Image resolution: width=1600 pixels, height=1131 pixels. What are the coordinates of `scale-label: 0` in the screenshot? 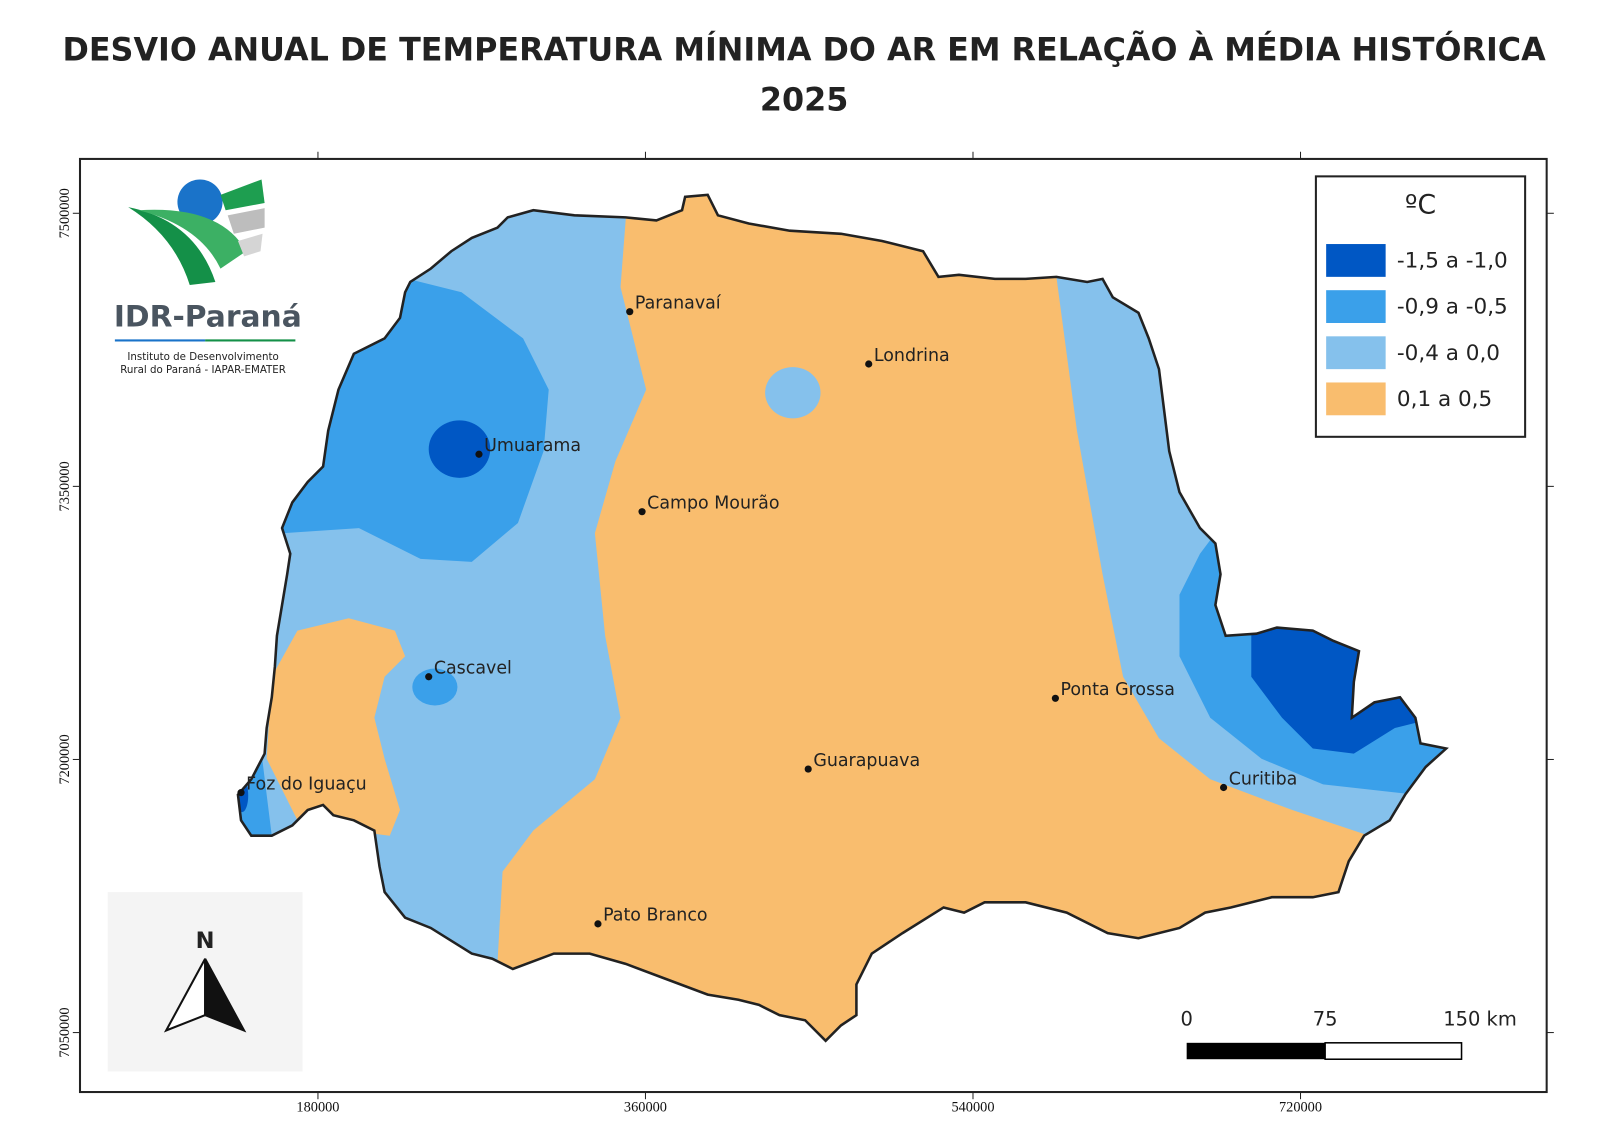 It's located at (1186, 1019).